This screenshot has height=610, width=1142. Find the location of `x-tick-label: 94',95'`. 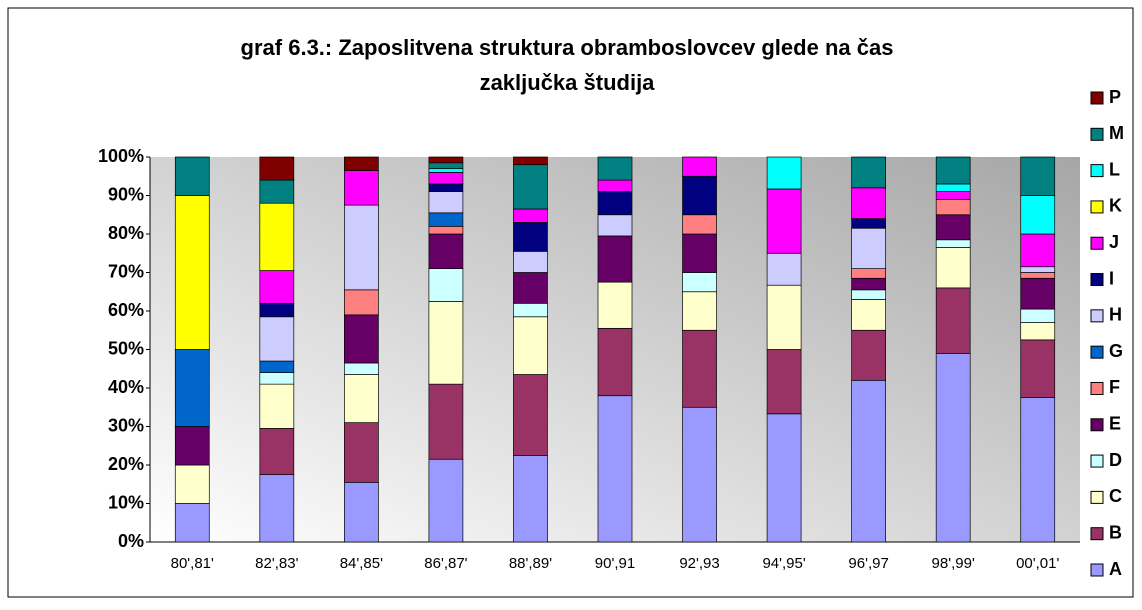

x-tick-label: 94',95' is located at coordinates (783, 563).